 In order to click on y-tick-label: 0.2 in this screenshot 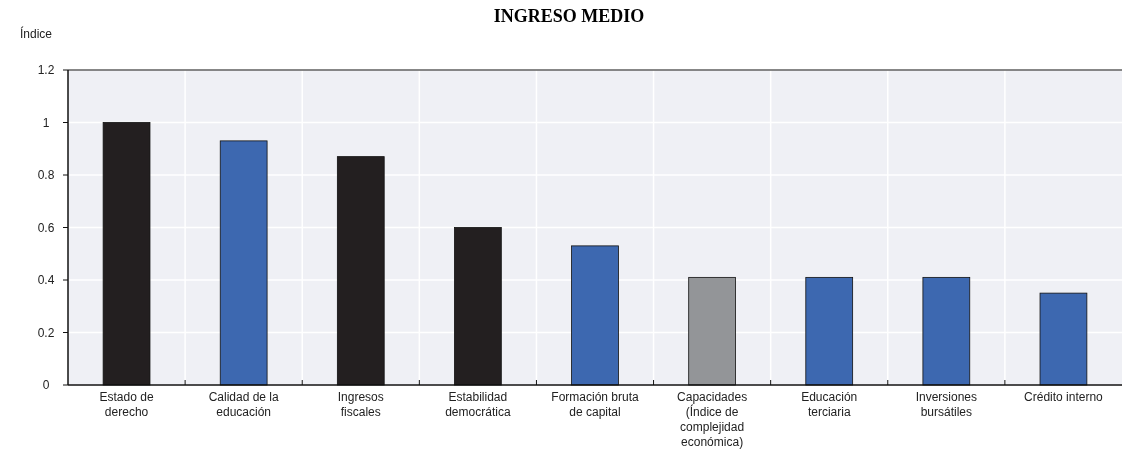, I will do `click(46, 332)`.